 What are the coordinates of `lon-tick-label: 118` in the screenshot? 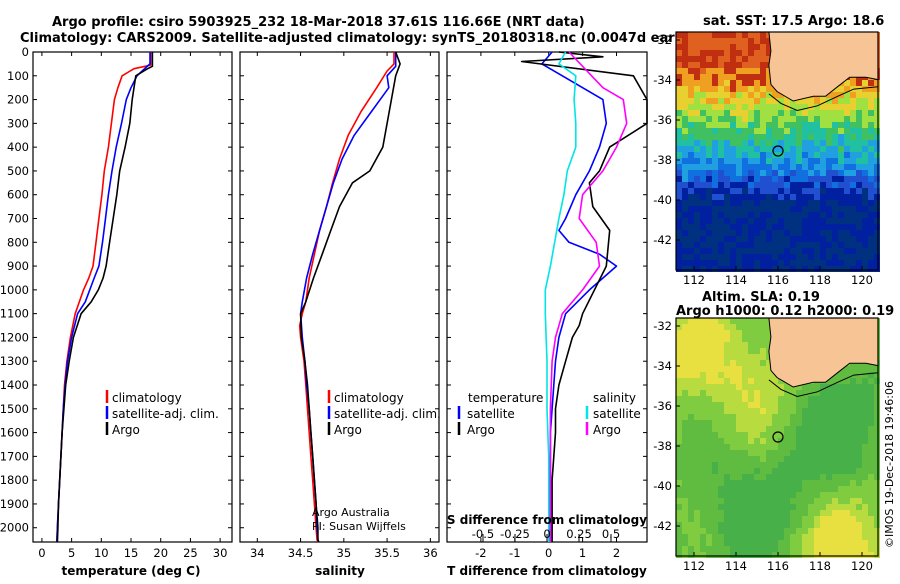 It's located at (820, 280).